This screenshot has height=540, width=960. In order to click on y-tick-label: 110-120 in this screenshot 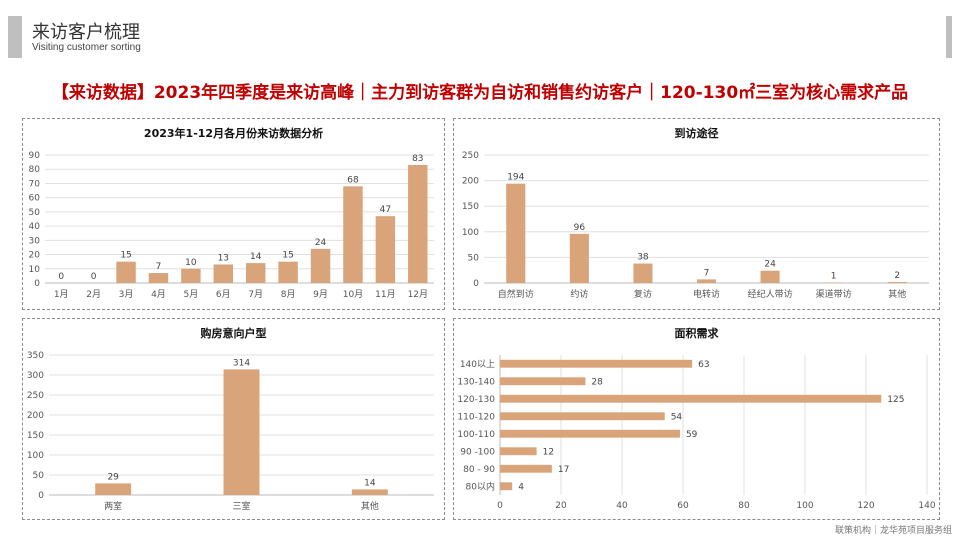, I will do `click(476, 417)`.